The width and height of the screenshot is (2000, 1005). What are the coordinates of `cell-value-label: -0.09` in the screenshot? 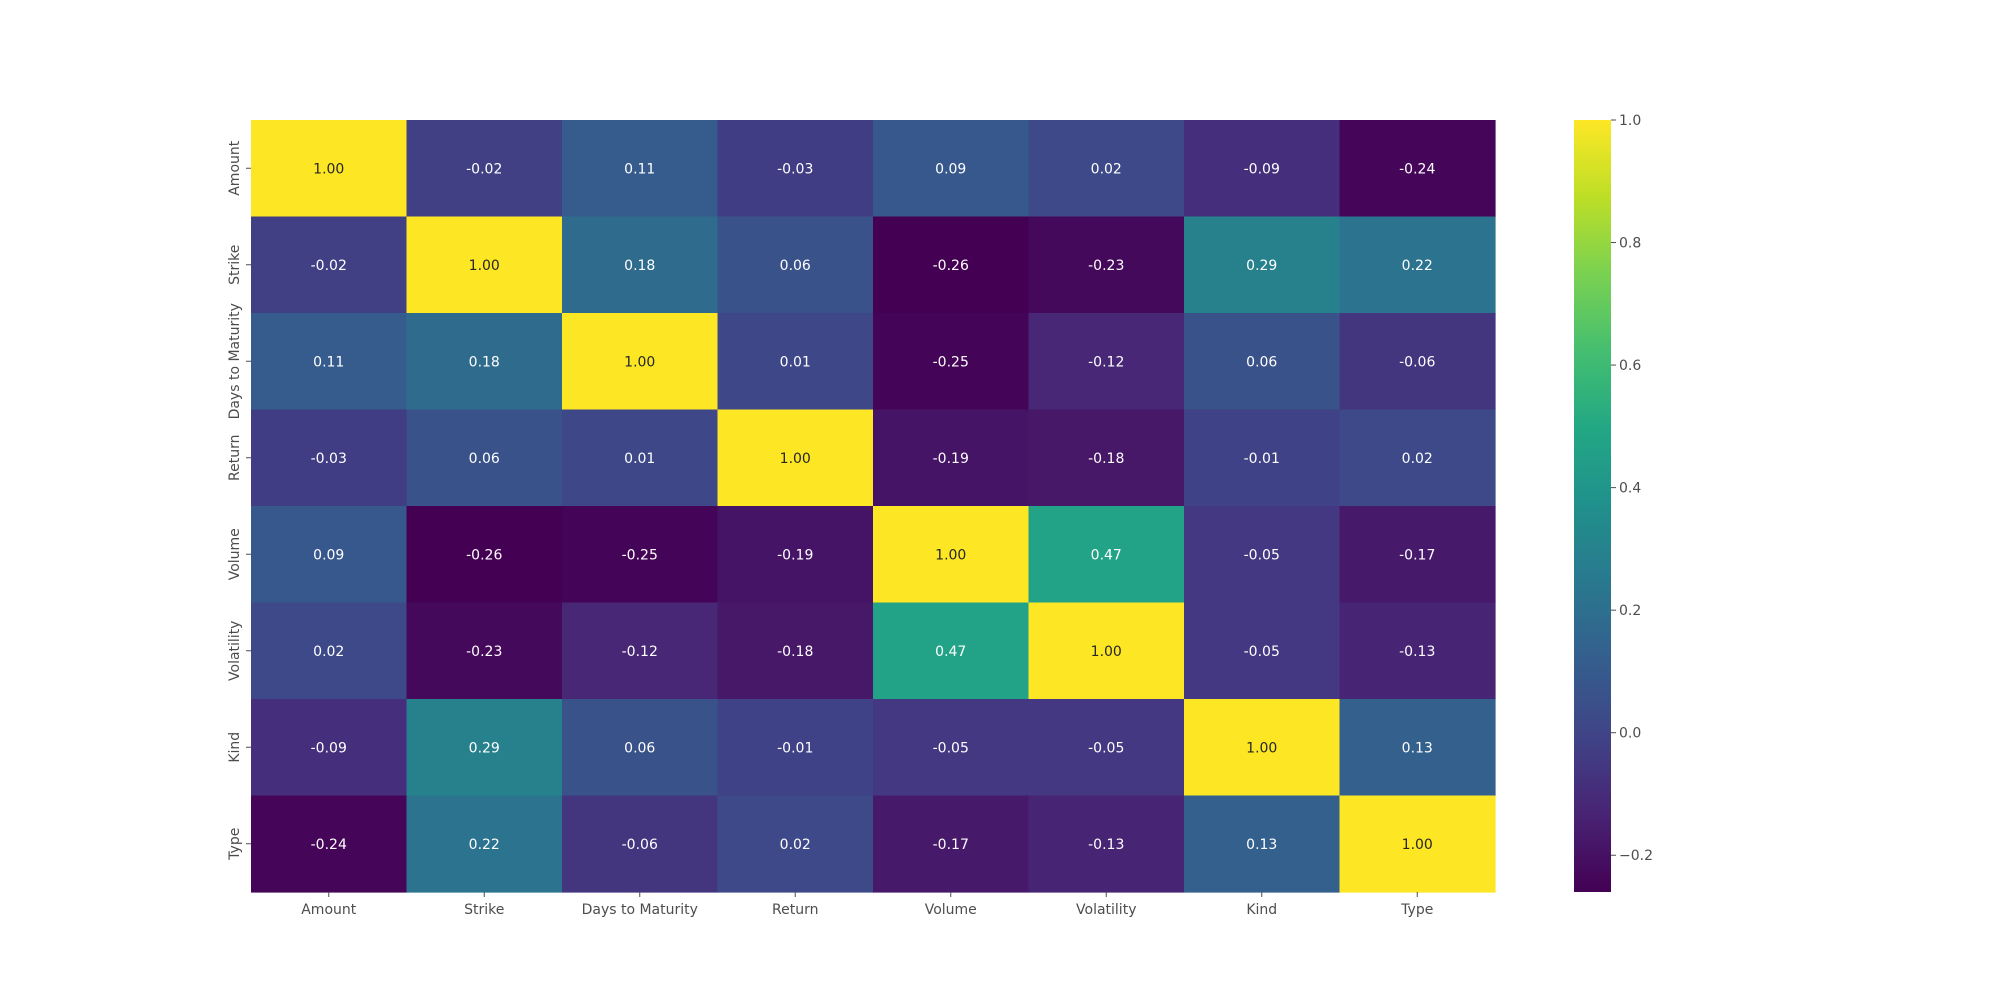 It's located at (1262, 169).